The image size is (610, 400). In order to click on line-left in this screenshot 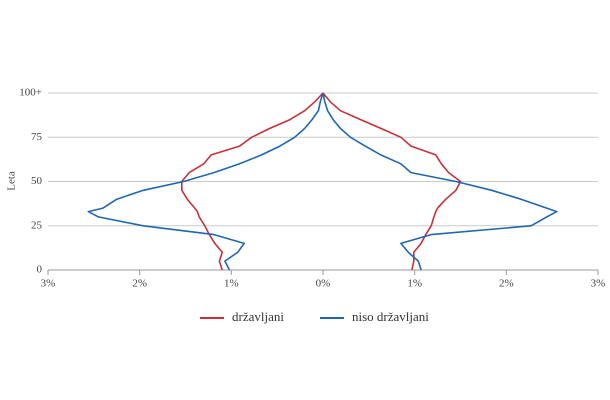, I will do `click(252, 181)`.